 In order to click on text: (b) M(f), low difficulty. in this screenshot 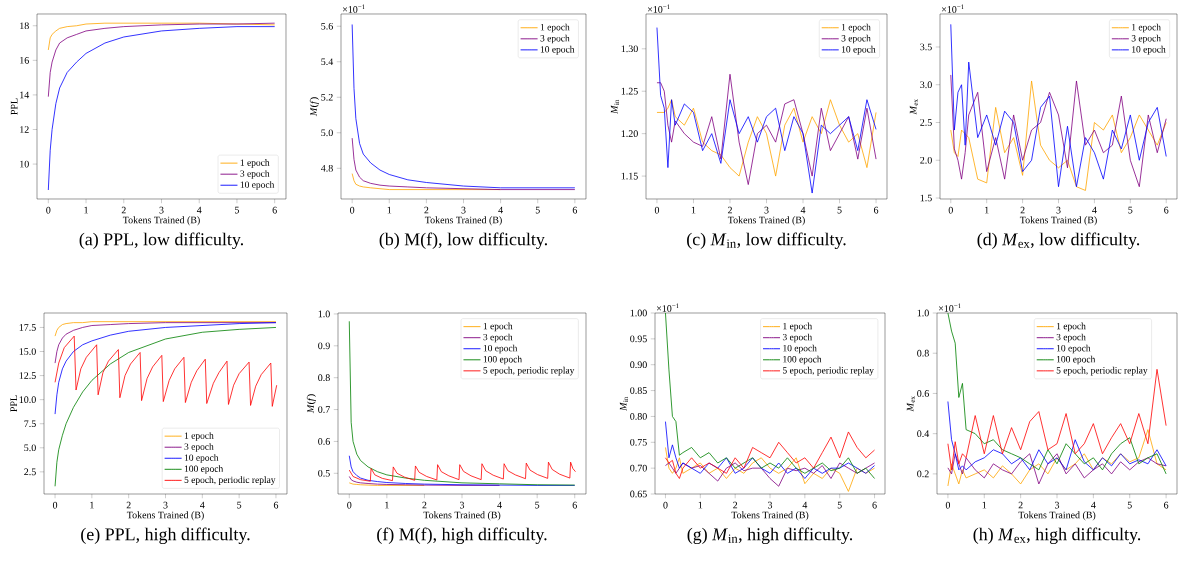, I will do `click(463, 241)`.